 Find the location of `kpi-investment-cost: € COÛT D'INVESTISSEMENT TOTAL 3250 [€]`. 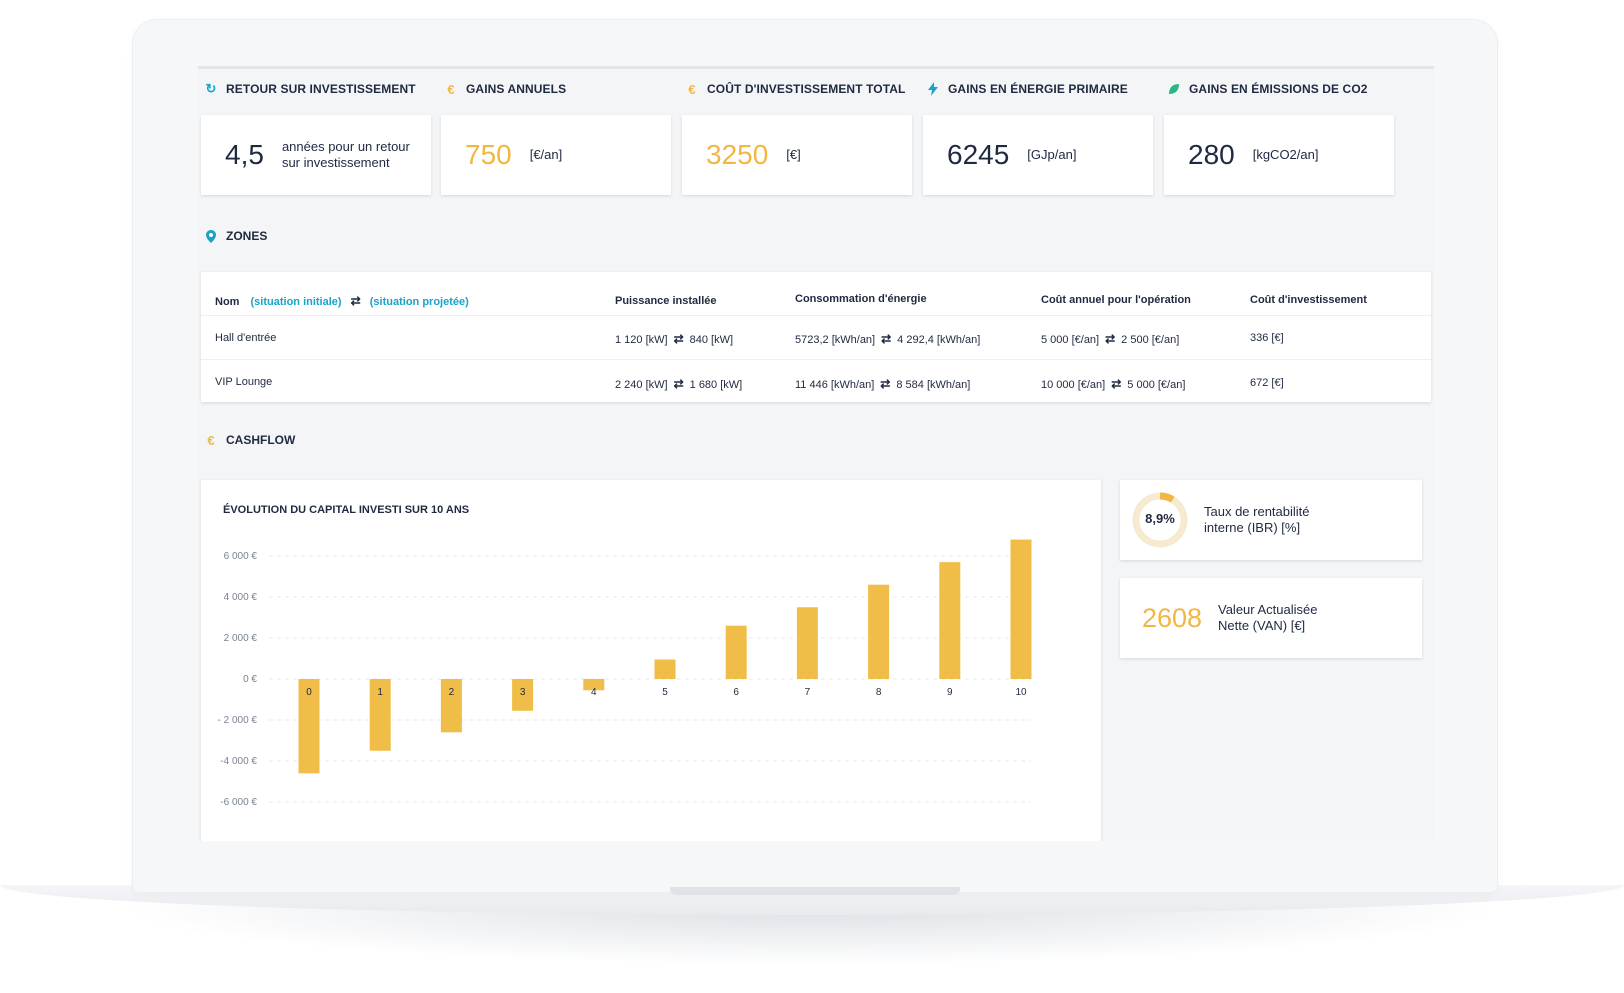

kpi-investment-cost: € COÛT D'INVESTISSEMENT TOTAL 3250 [€] is located at coordinates (795, 132).